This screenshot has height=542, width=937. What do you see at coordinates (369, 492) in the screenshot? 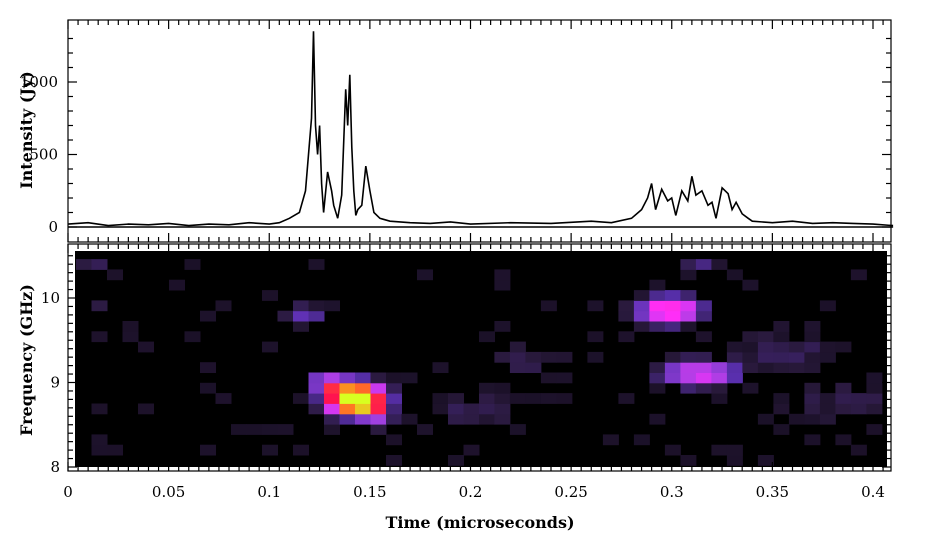
I see `time-tick-label: 0.15` at bounding box center [369, 492].